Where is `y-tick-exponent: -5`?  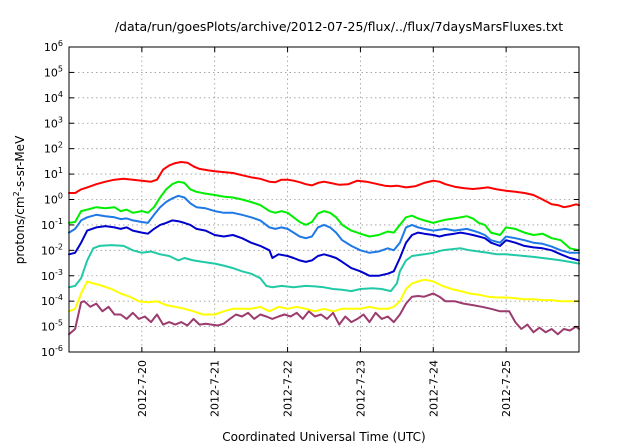
y-tick-exponent: -5 is located at coordinates (59, 323).